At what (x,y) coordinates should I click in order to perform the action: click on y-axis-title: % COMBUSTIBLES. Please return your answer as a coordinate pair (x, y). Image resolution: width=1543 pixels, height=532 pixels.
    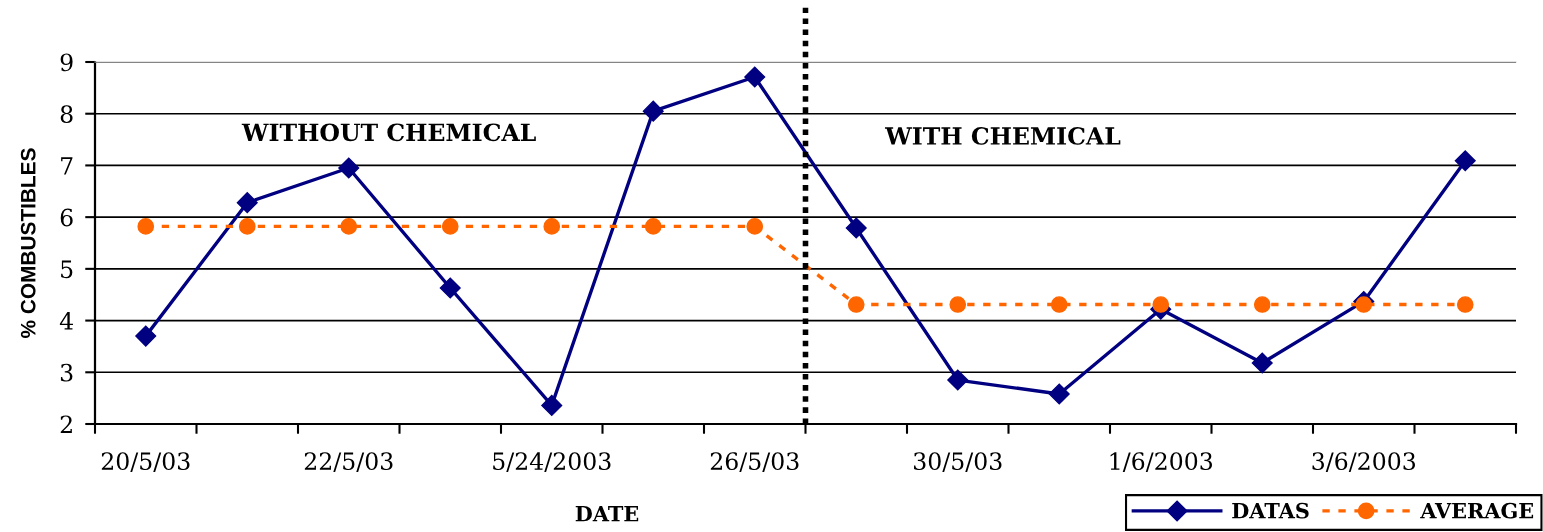
    Looking at the image, I should click on (28, 243).